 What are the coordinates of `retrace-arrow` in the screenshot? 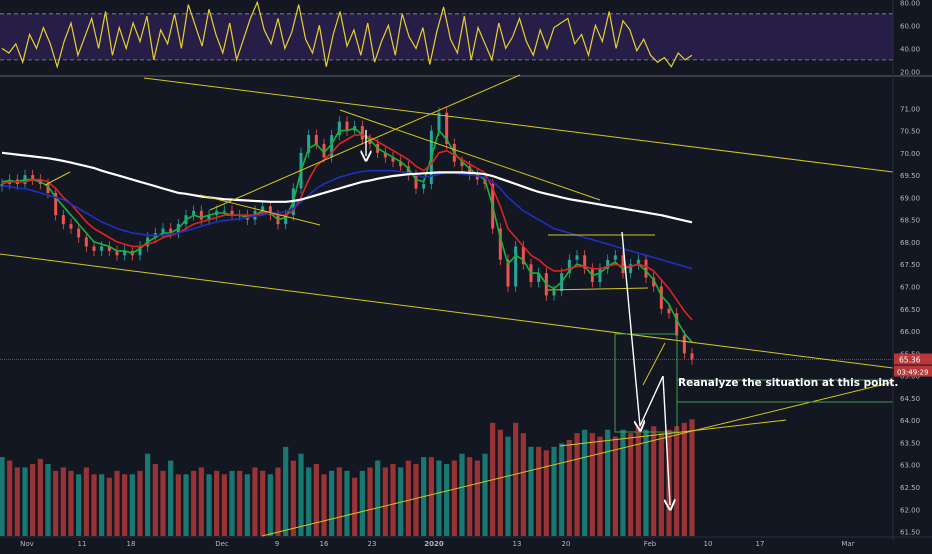 It's located at (651, 401).